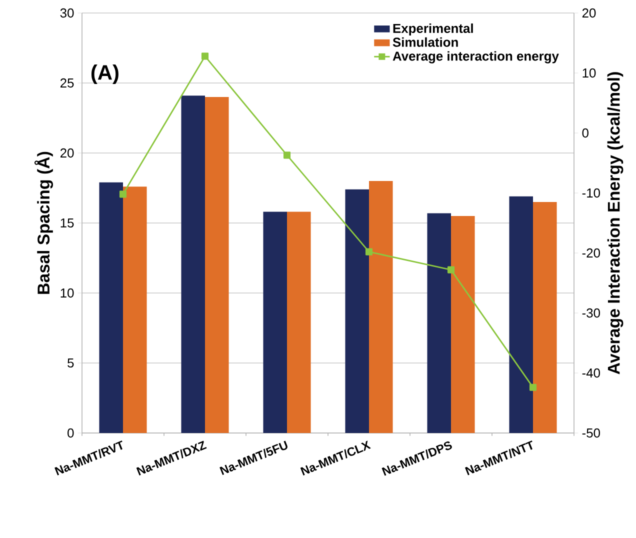 The image size is (636, 538). Describe the element at coordinates (475, 57) in the screenshot. I see `legend-label: Average interaction energy` at that location.